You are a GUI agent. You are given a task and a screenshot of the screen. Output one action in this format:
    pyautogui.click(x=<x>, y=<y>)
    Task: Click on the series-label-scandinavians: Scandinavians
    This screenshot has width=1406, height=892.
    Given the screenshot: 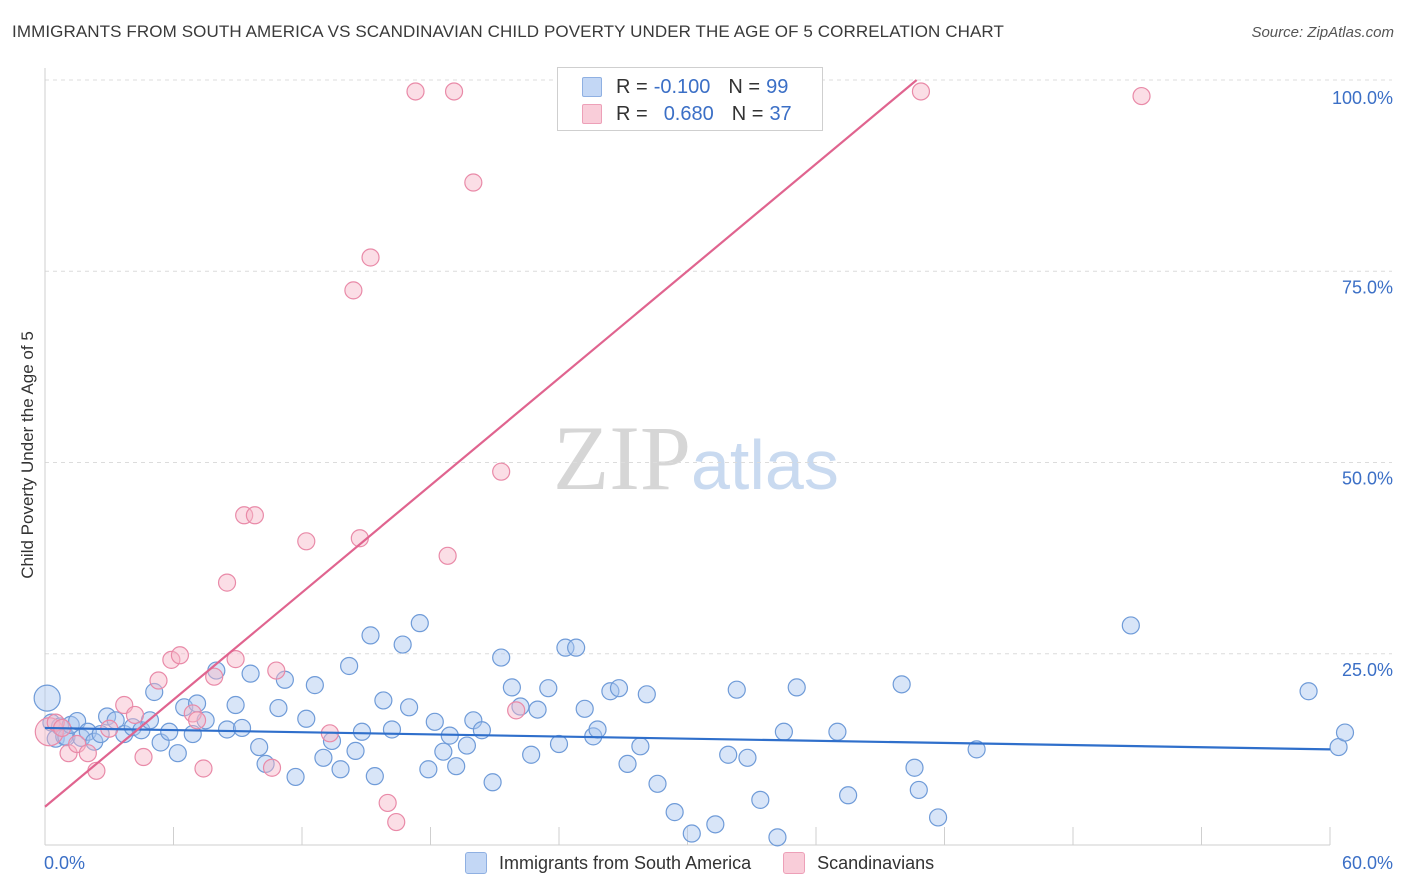 What is the action you would take?
    pyautogui.click(x=876, y=862)
    